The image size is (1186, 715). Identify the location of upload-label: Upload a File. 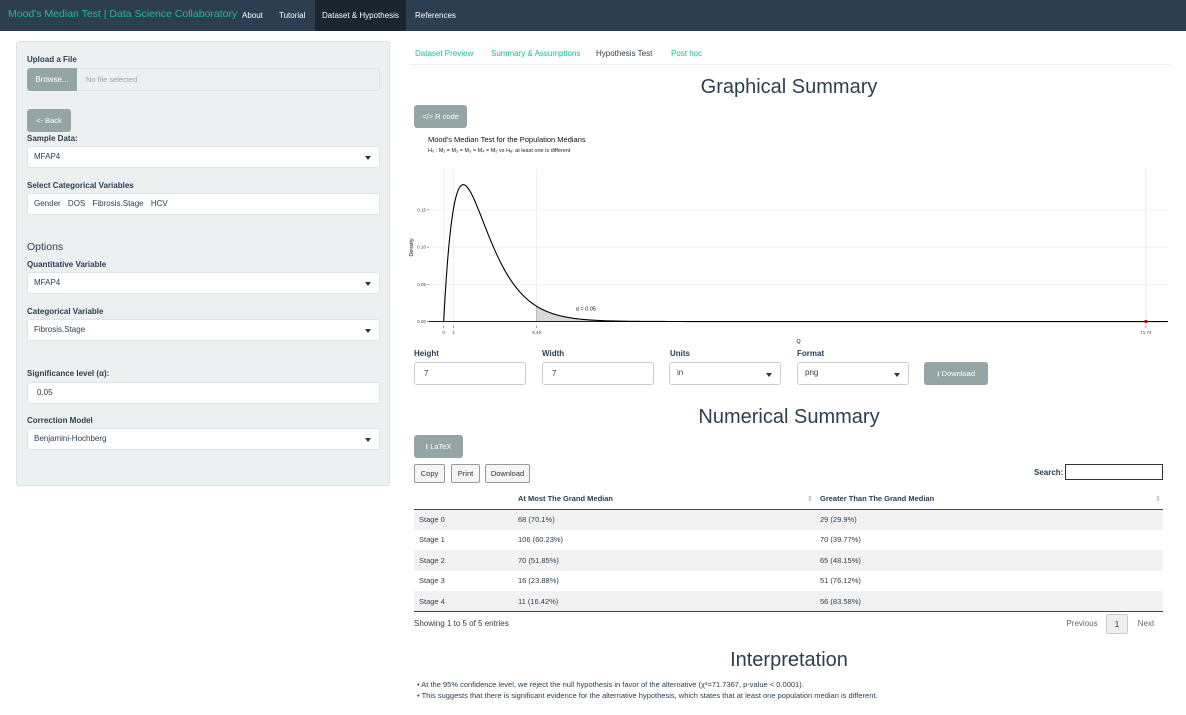
(52, 59).